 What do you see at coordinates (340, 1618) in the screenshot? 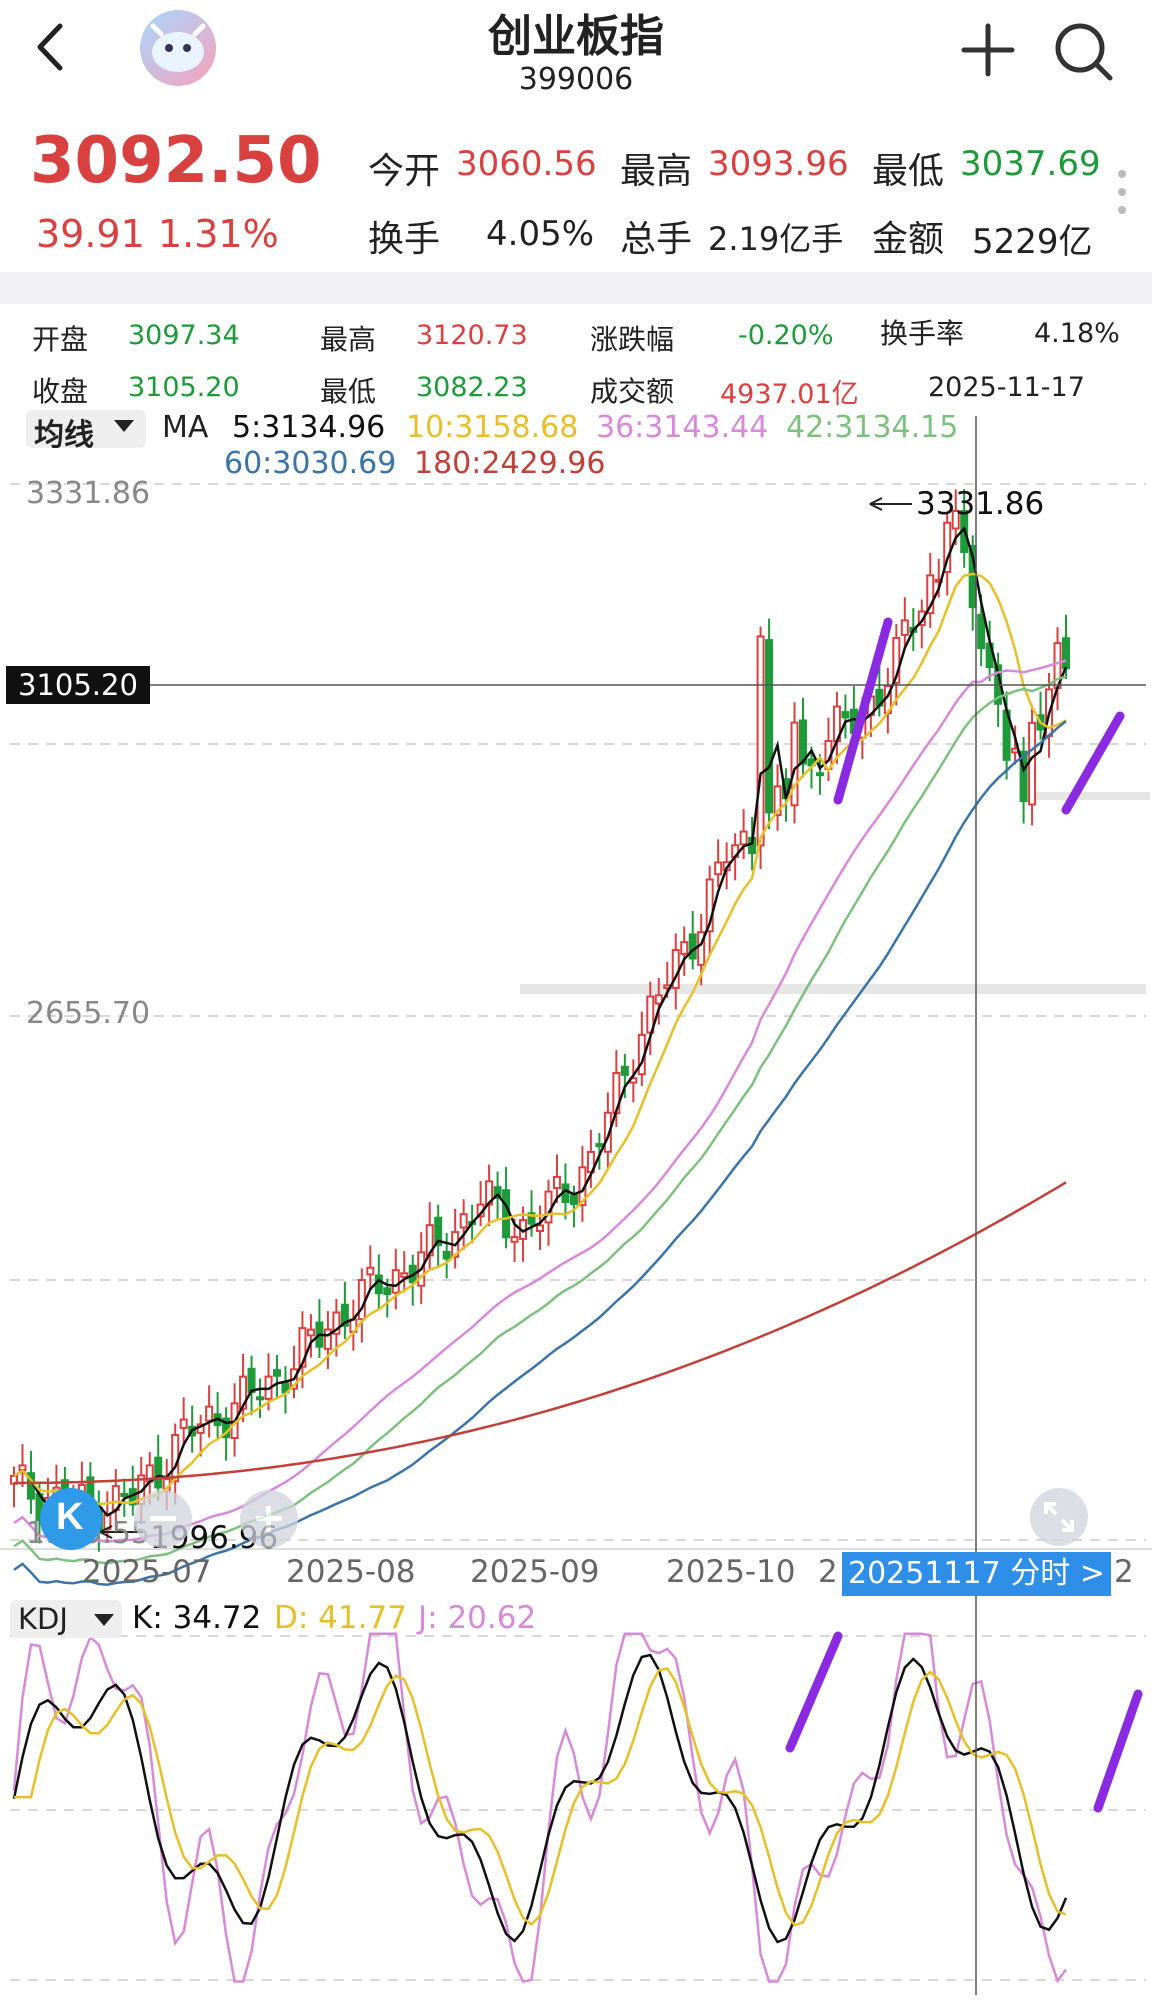
I see `kdj-d-value: D: 41.77` at bounding box center [340, 1618].